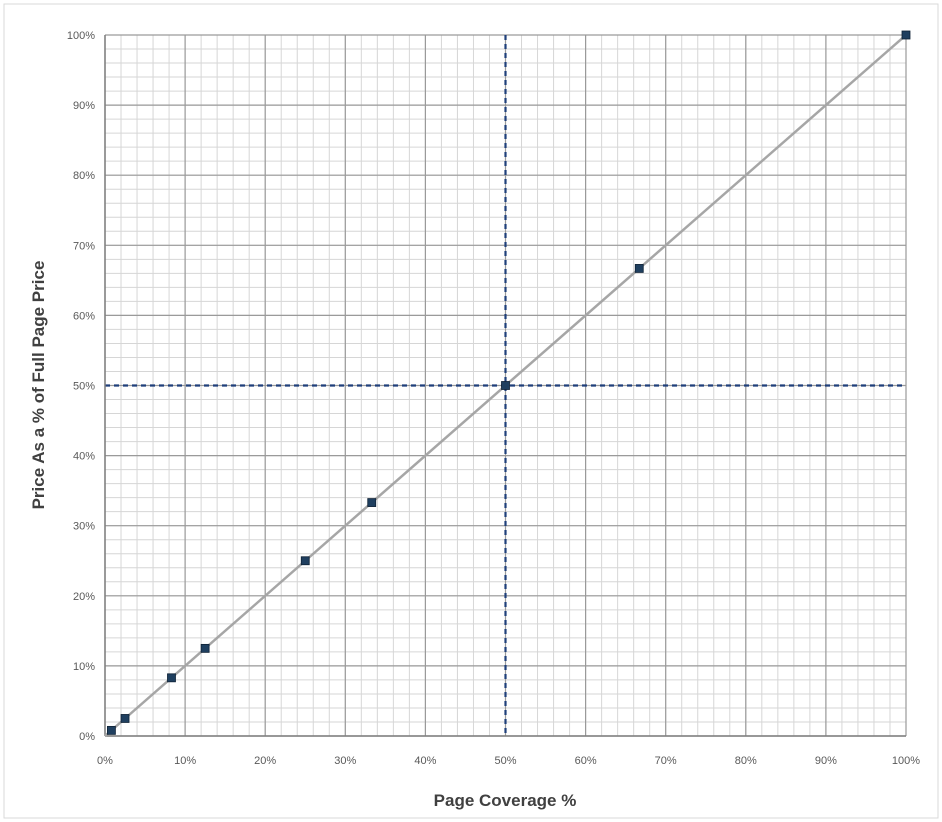 The image size is (942, 822). What do you see at coordinates (38, 385) in the screenshot?
I see `y-axis-title: Price As a % of Full Page Price` at bounding box center [38, 385].